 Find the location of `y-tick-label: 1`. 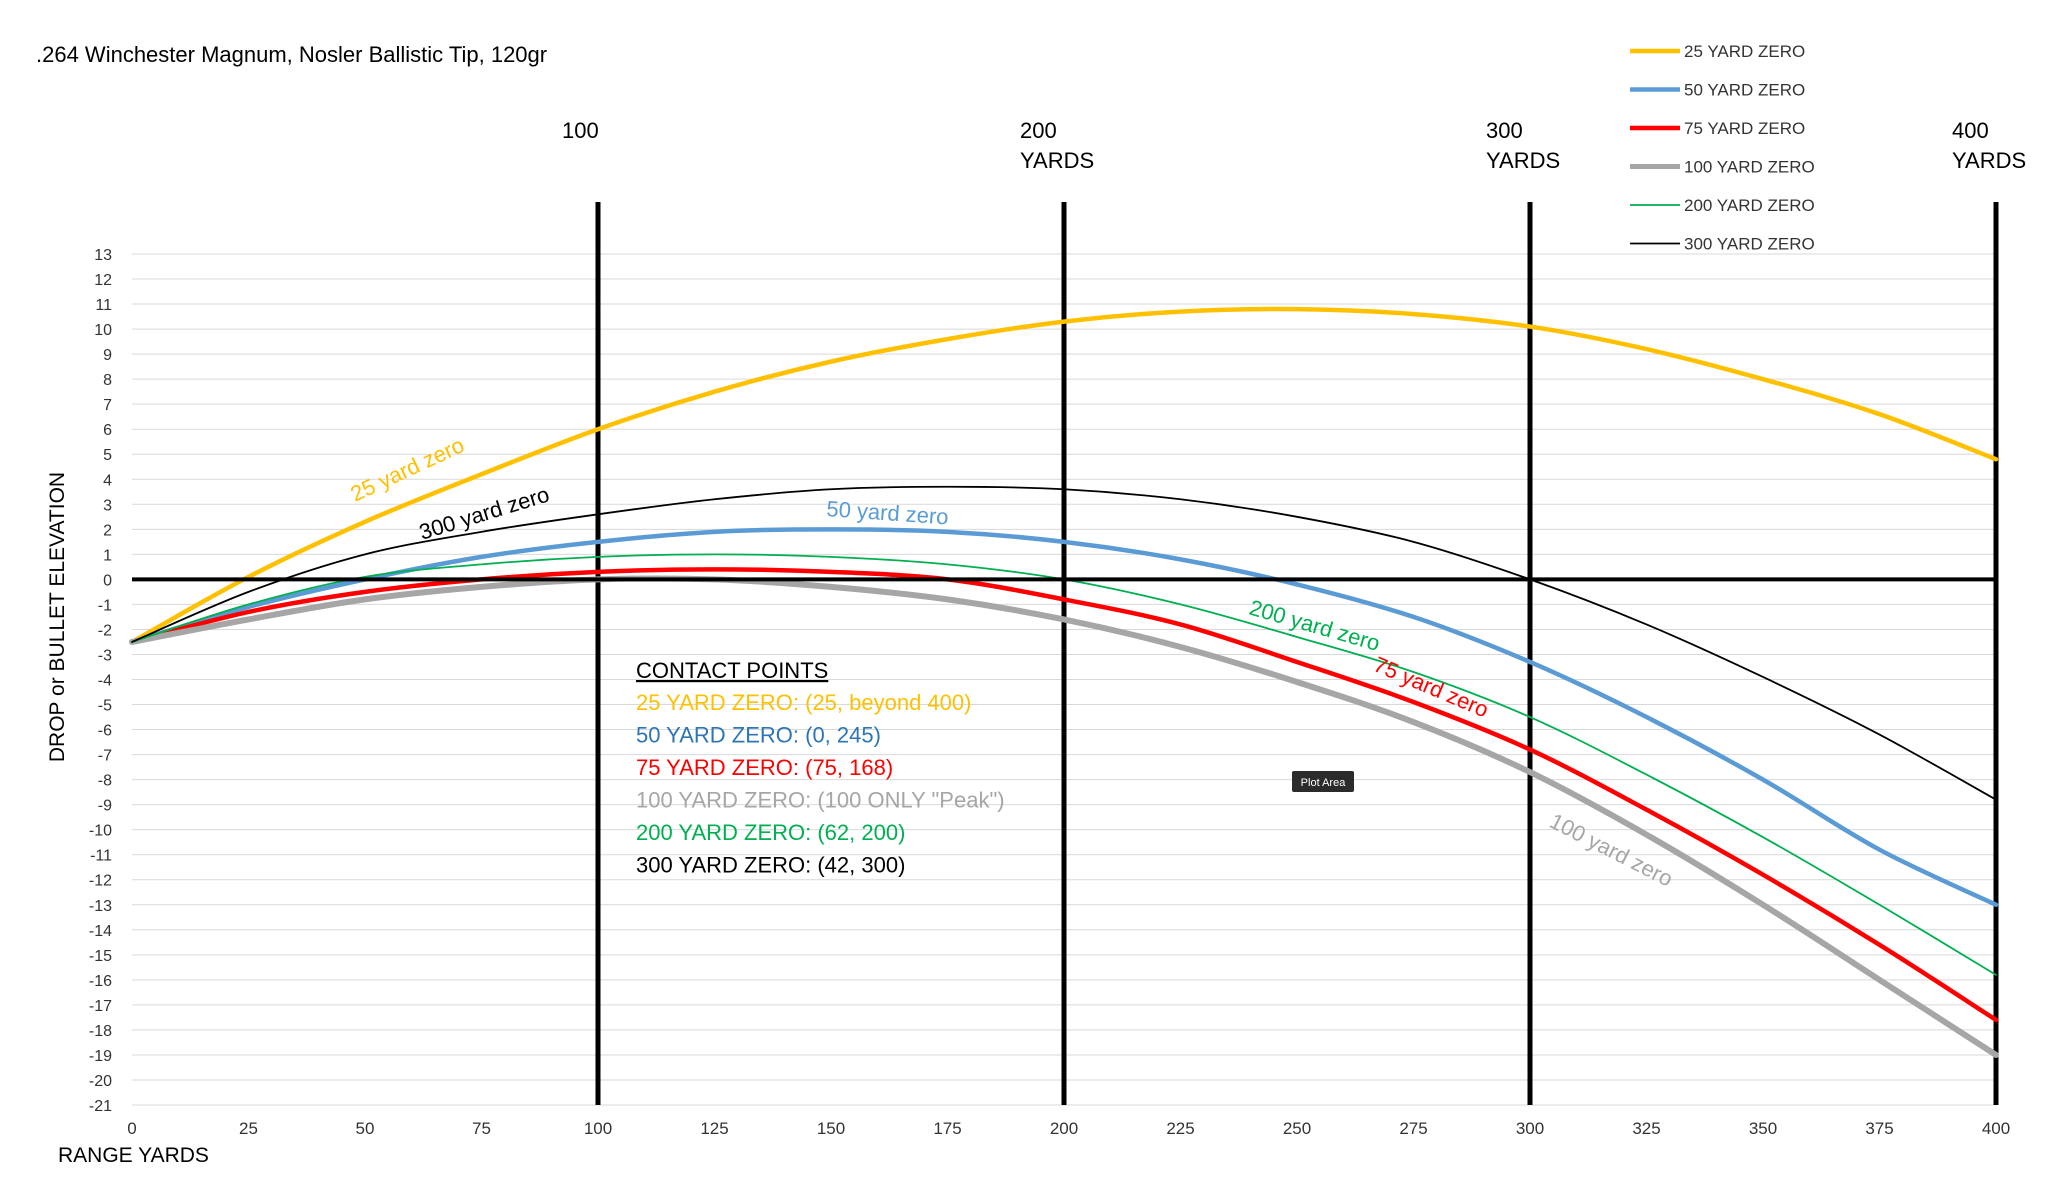

y-tick-label: 1 is located at coordinates (107, 555).